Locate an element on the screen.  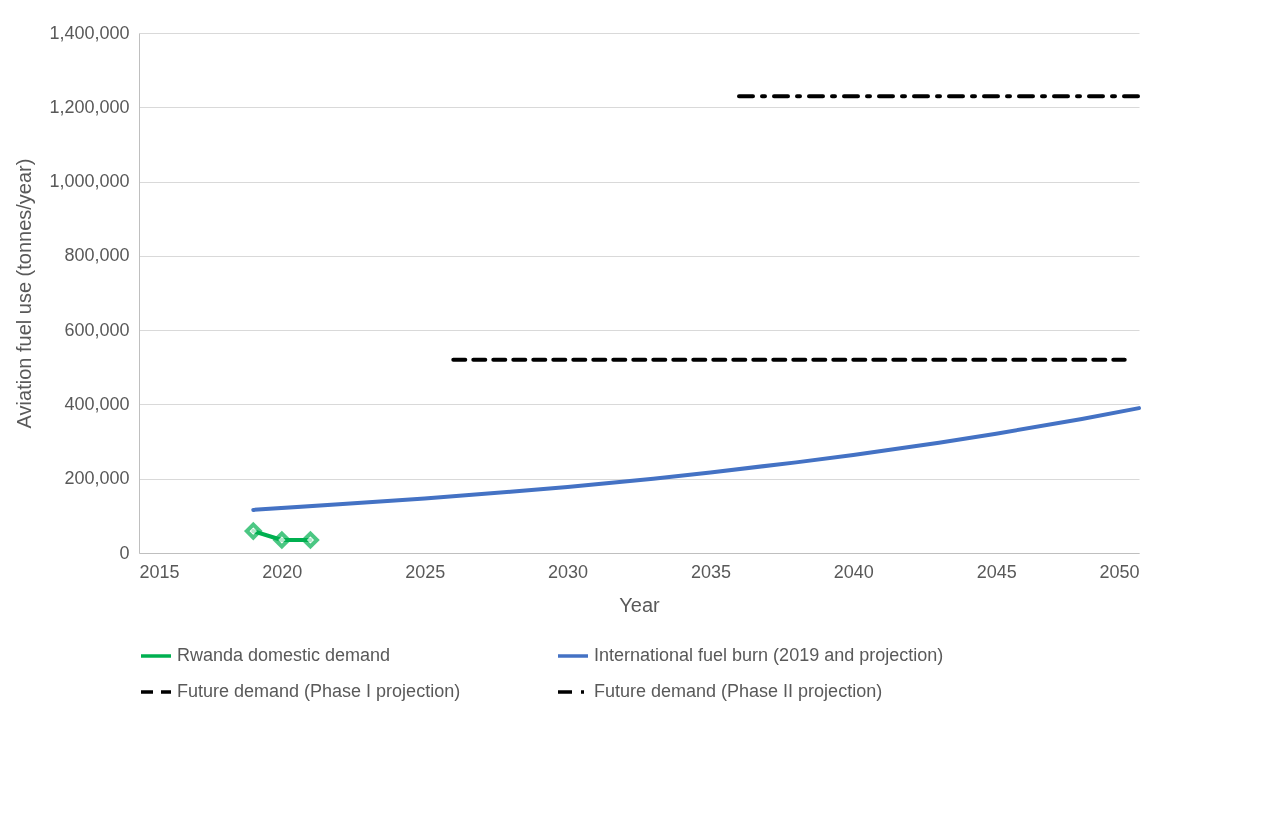
legend-label: Rwanda domestic demand is located at coordinates (284, 655).